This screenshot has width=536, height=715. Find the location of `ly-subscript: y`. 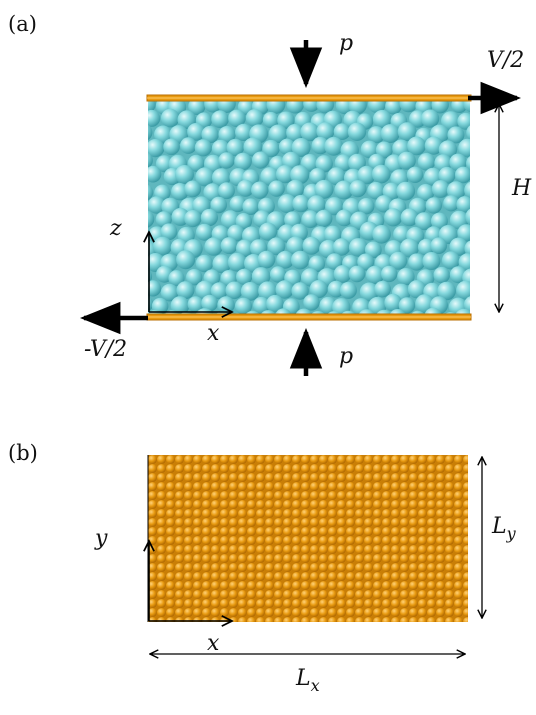

ly-subscript: y is located at coordinates (511, 533).